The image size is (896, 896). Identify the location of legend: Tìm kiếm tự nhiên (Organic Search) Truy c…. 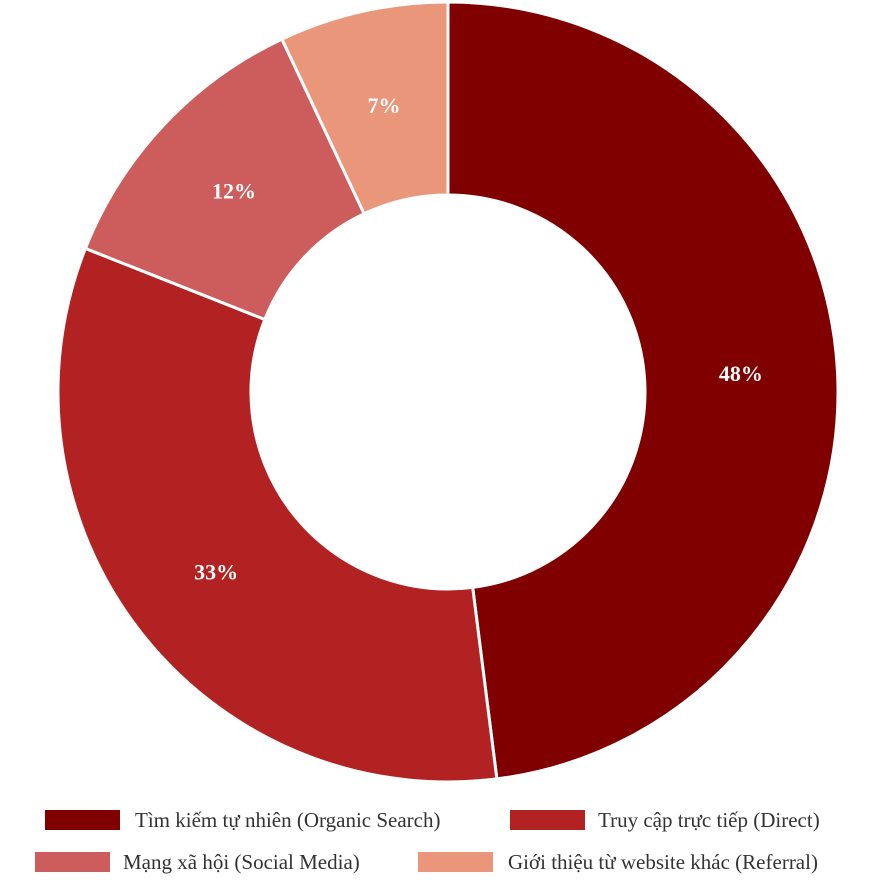
(427, 841).